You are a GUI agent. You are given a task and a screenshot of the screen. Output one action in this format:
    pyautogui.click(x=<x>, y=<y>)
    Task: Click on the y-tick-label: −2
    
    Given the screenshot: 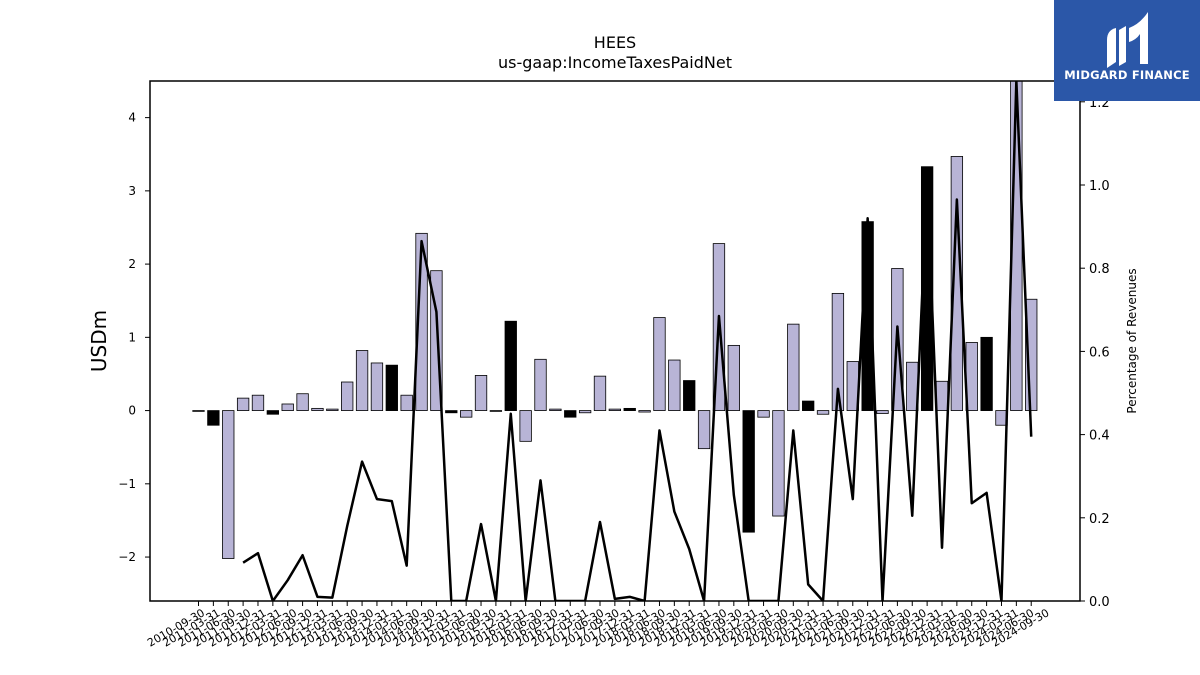 What is the action you would take?
    pyautogui.click(x=127, y=557)
    